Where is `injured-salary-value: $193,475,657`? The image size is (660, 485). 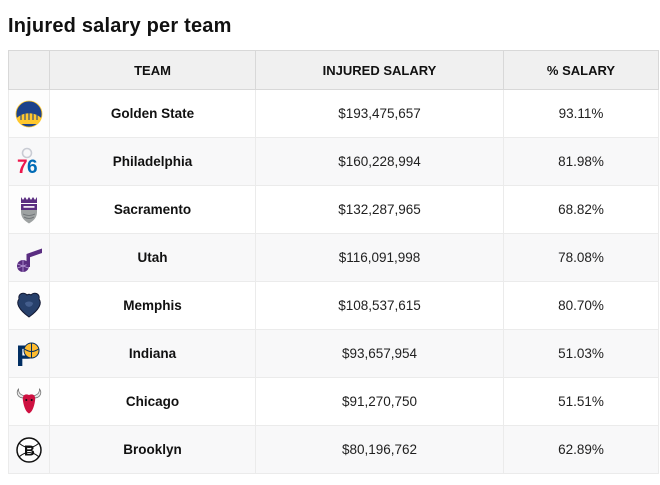 injured-salary-value: $193,475,657 is located at coordinates (379, 113).